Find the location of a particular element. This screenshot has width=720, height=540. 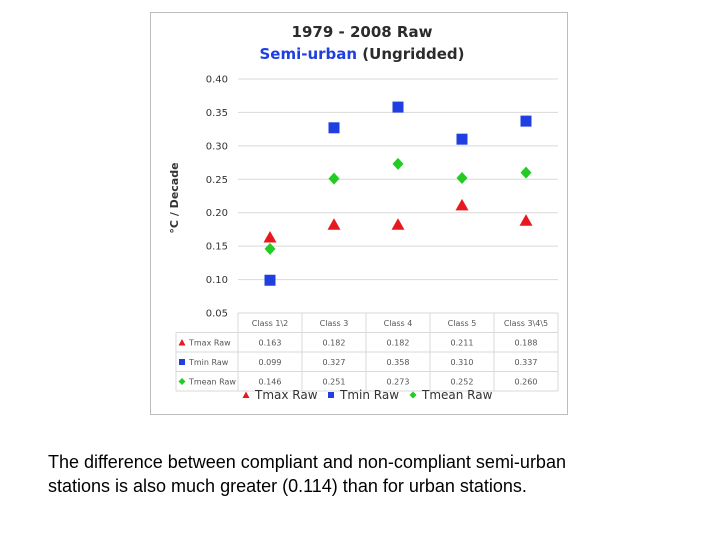

table-cell-value: 0.273 is located at coordinates (398, 382).